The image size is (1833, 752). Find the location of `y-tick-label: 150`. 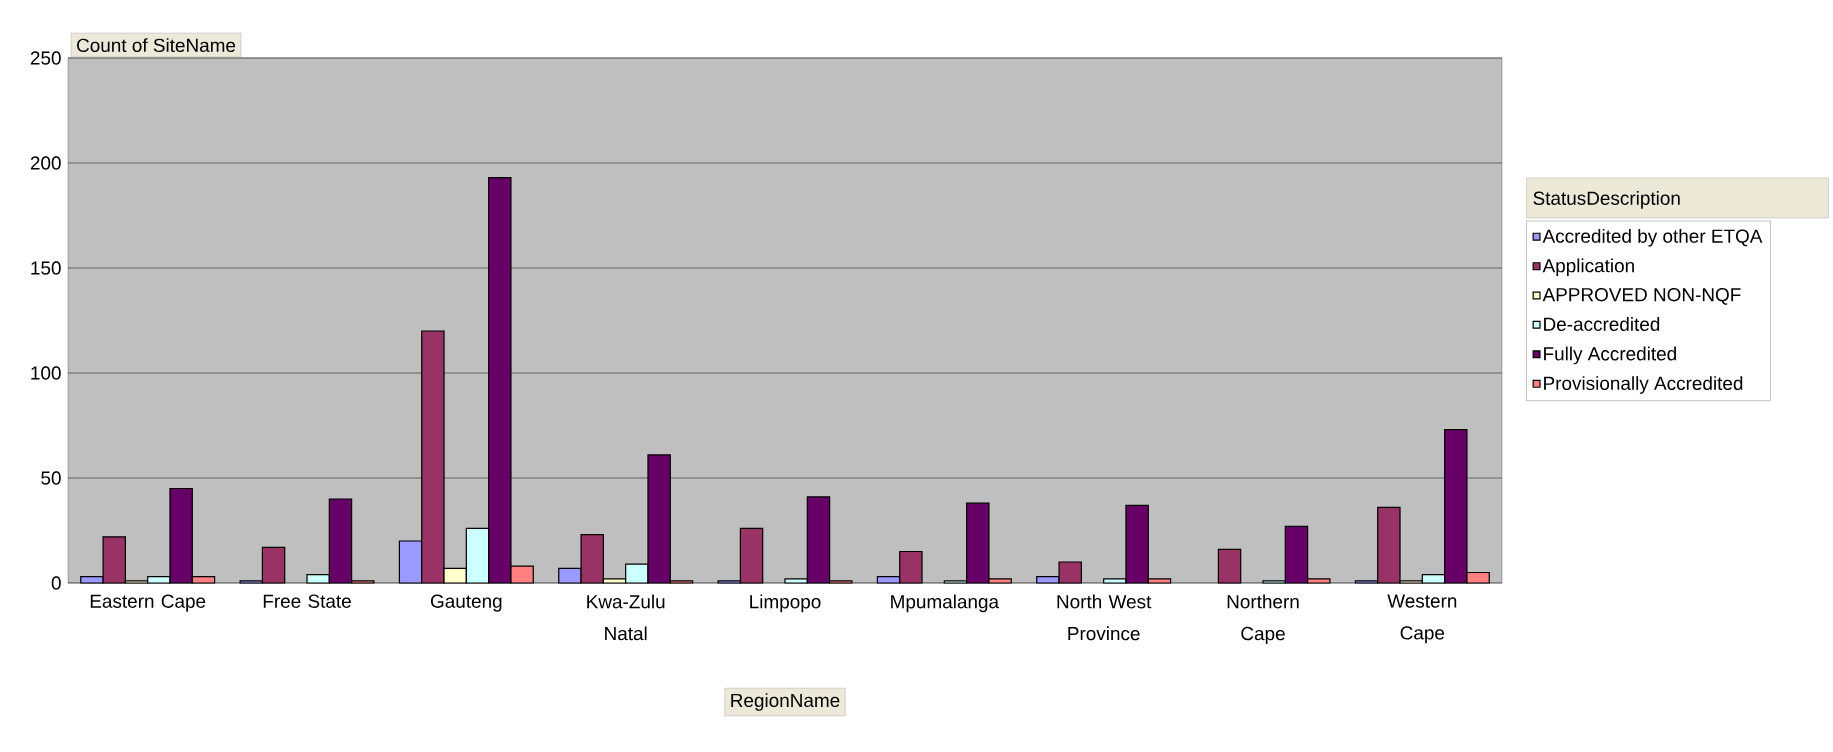

y-tick-label: 150 is located at coordinates (46, 268).